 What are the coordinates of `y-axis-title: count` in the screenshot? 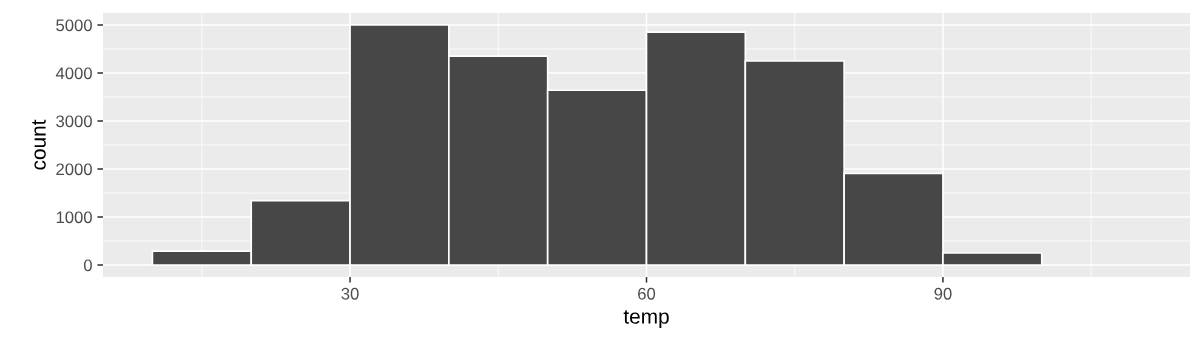 It's located at (39, 144).